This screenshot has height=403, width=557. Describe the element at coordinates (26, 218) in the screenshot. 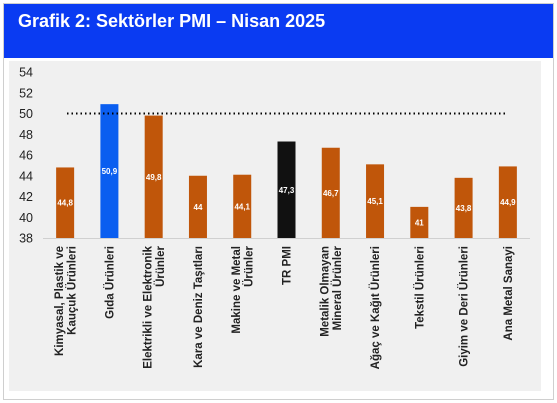

I see `y-tick-label: 40` at that location.